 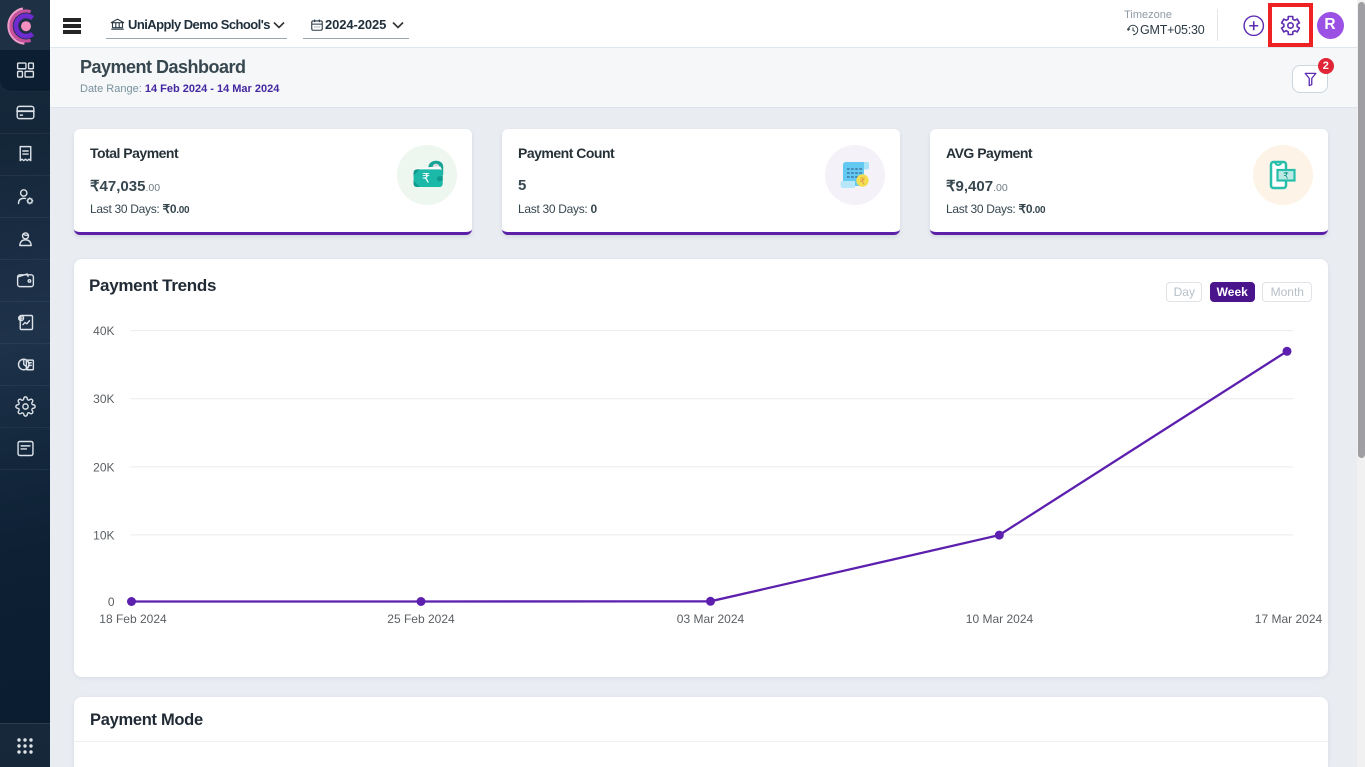 What do you see at coordinates (103, 467) in the screenshot?
I see `svg-text: 20K` at bounding box center [103, 467].